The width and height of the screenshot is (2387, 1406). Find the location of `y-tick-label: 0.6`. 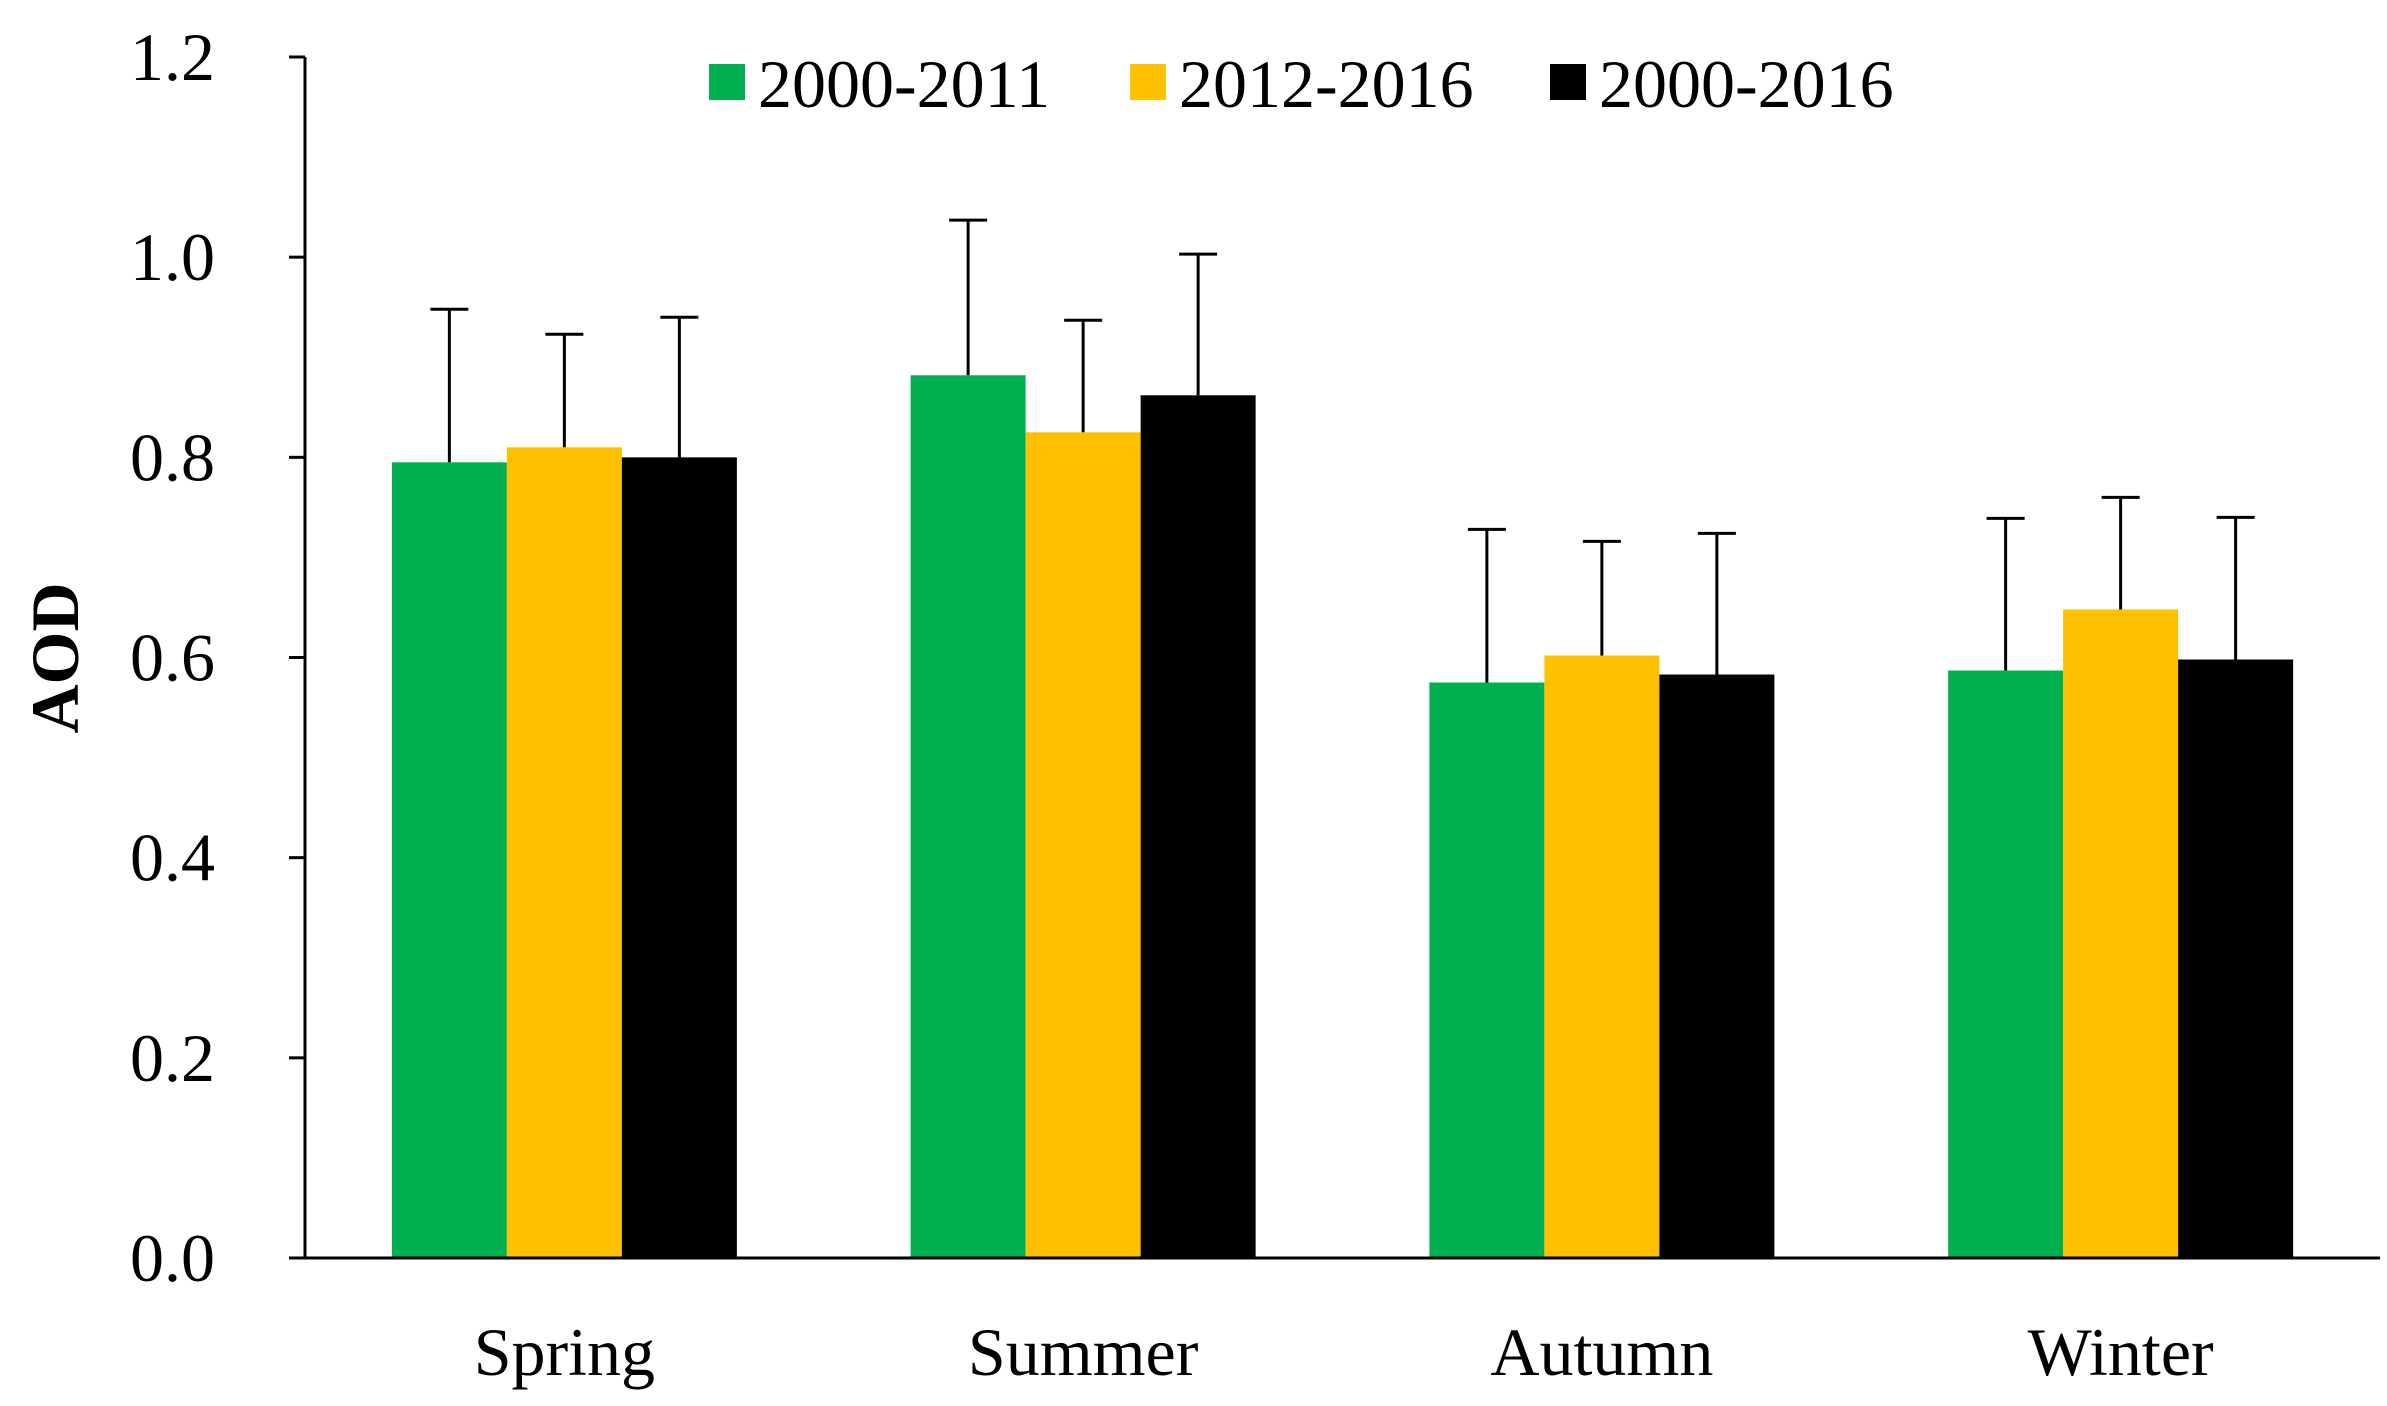

y-tick-label: 0.6 is located at coordinates (172, 658).